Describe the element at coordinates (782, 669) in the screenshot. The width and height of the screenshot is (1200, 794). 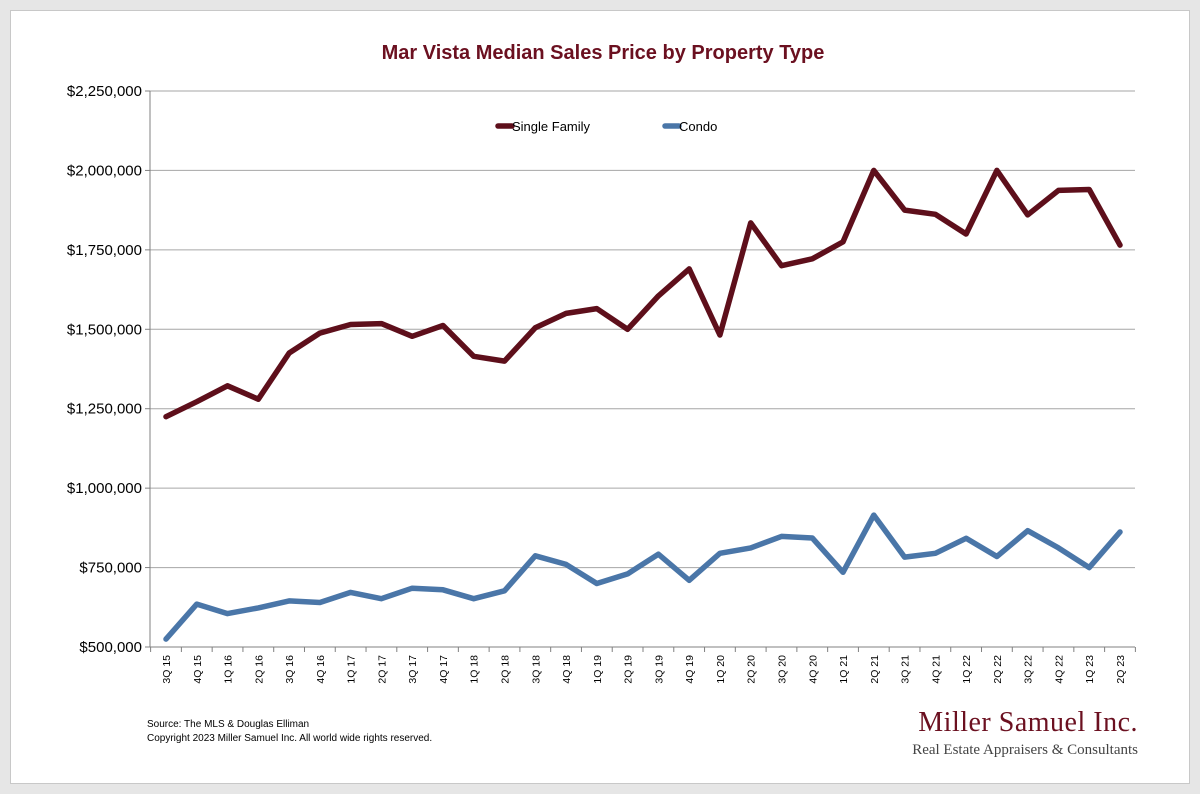
I see `x-tick-label: 3Q 20` at that location.